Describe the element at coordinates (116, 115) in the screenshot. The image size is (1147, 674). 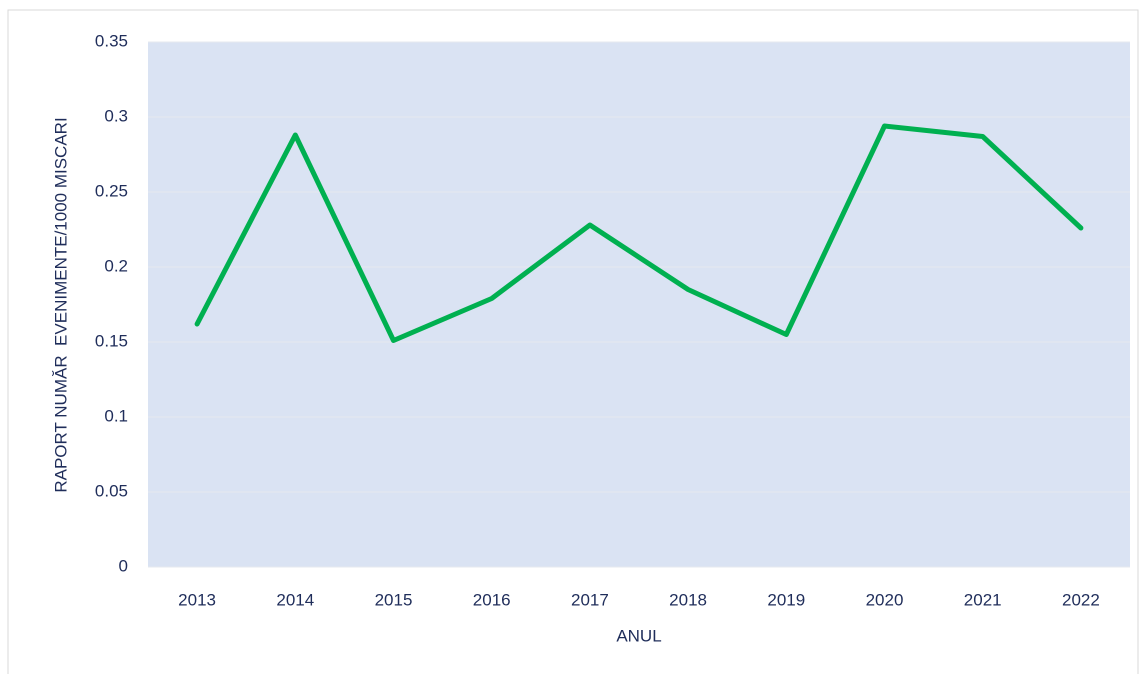
I see `y-tick-label: 0.3` at that location.